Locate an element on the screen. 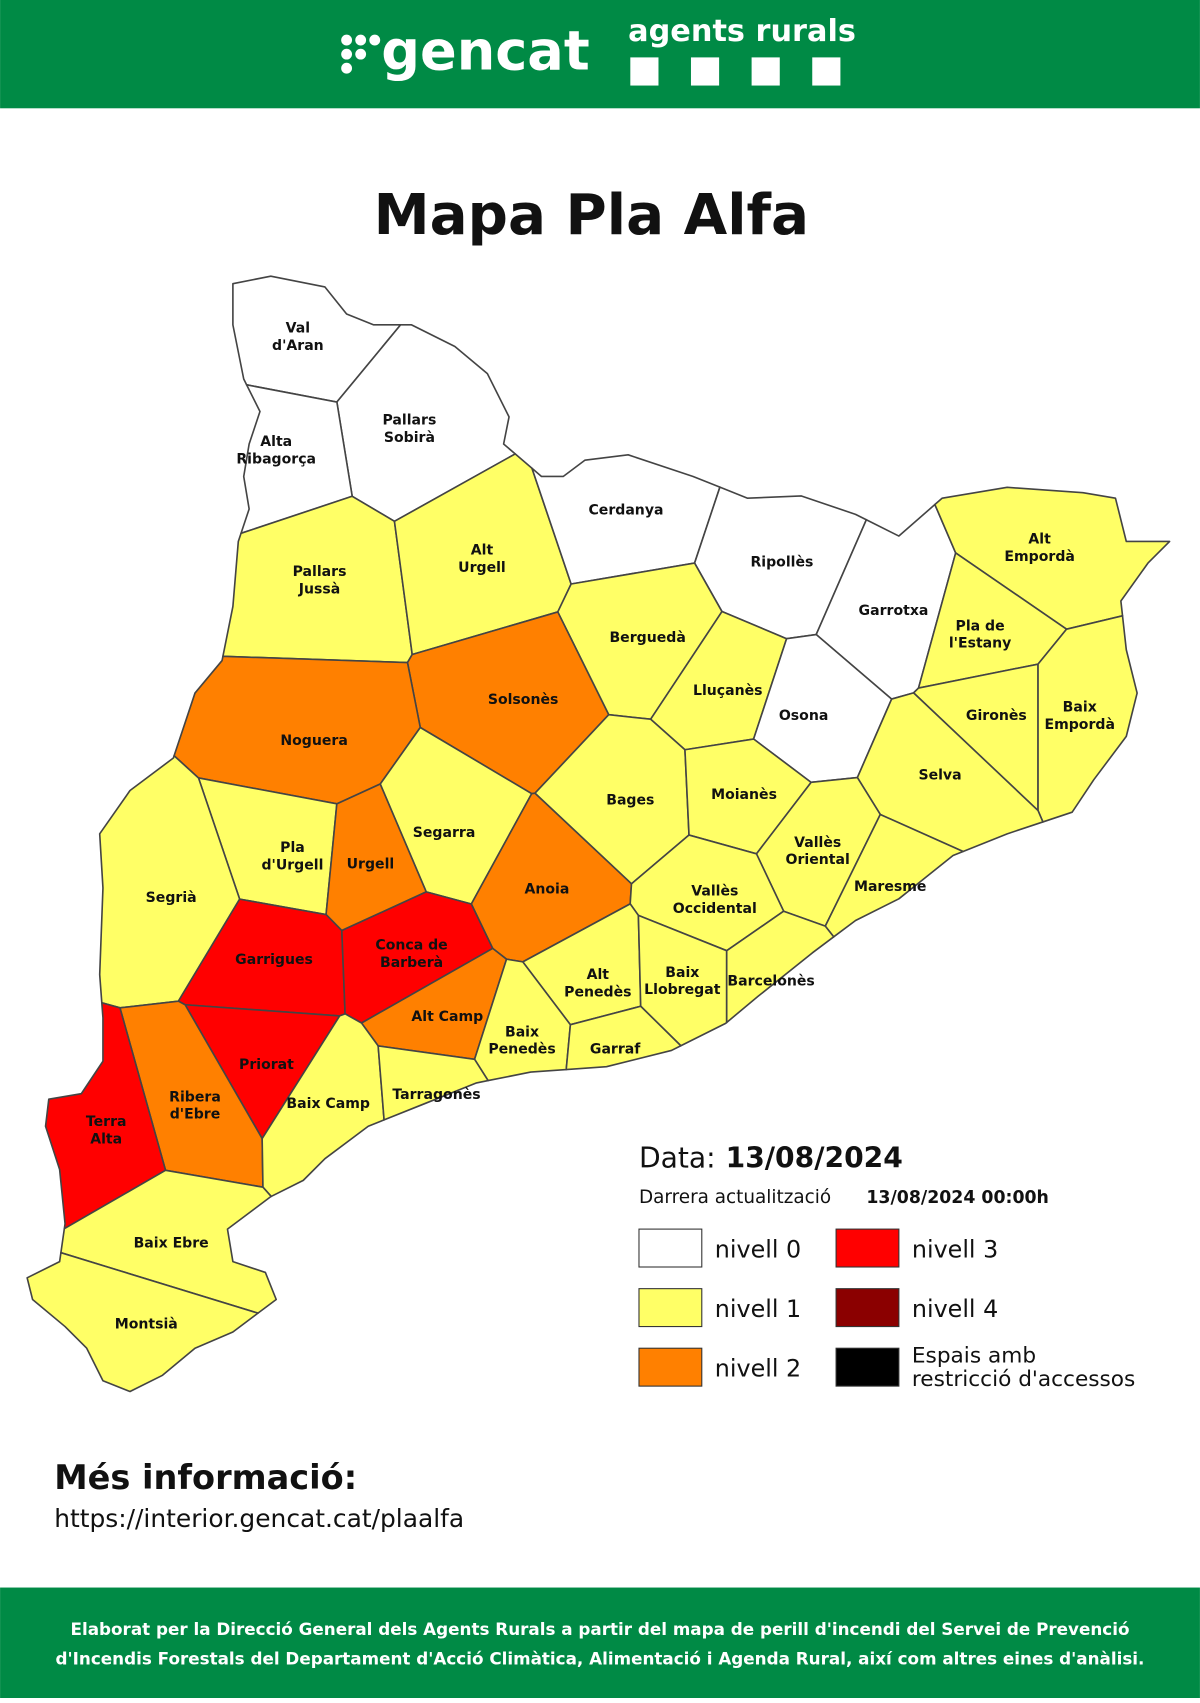 This screenshot has width=1200, height=1703. region-label: d'Aran is located at coordinates (298, 346).